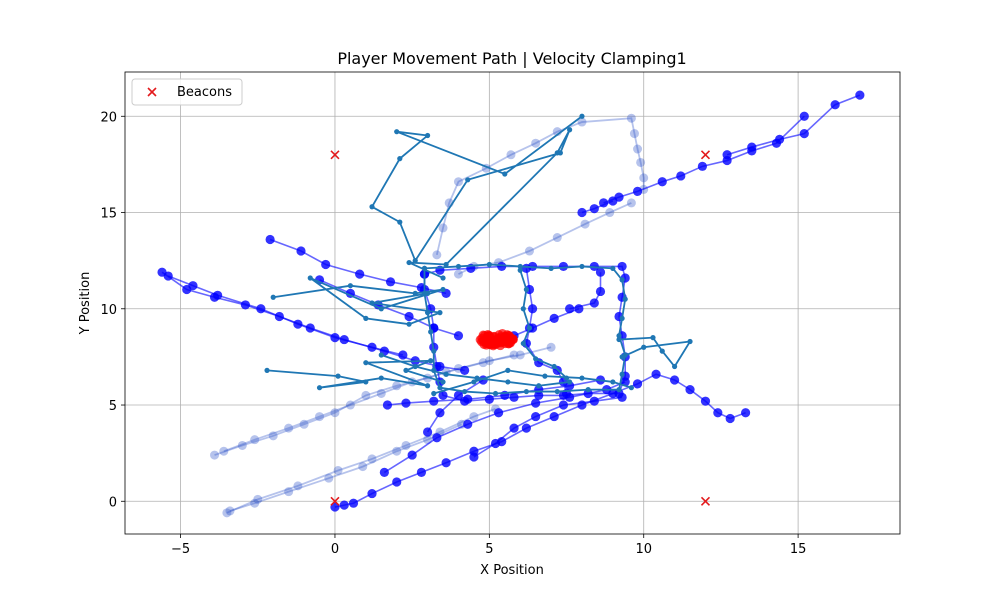 The height and width of the screenshot is (600, 1000). What do you see at coordinates (705, 501) in the screenshot?
I see `beacon-marker` at bounding box center [705, 501].